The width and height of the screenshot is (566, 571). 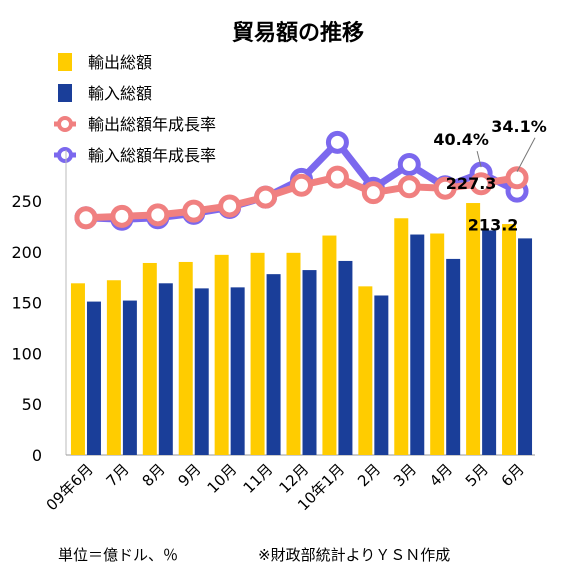 I want to click on chart-title: 貿易額の推移, so click(x=298, y=33).